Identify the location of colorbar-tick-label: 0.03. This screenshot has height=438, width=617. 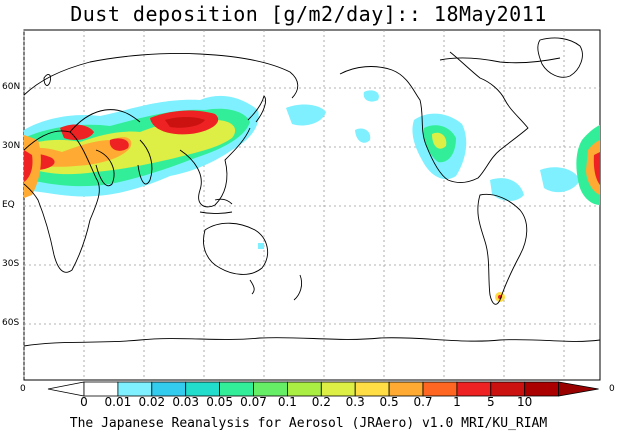
(186, 402).